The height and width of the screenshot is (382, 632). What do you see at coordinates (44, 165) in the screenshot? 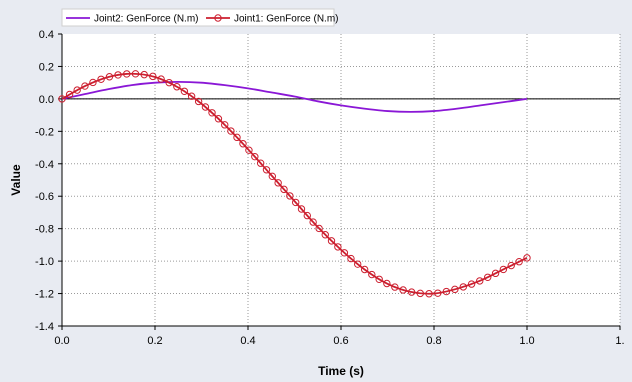
I see `y-tick-label: -0.4` at bounding box center [44, 165].